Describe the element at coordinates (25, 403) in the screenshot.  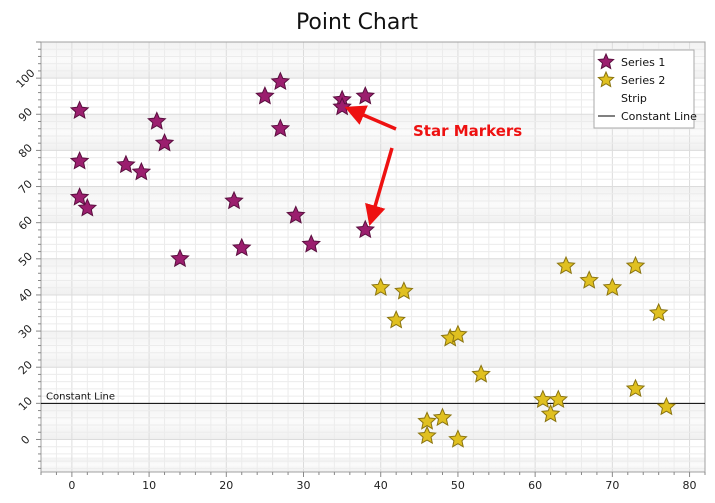
I see `y-tick-label: 10` at that location.